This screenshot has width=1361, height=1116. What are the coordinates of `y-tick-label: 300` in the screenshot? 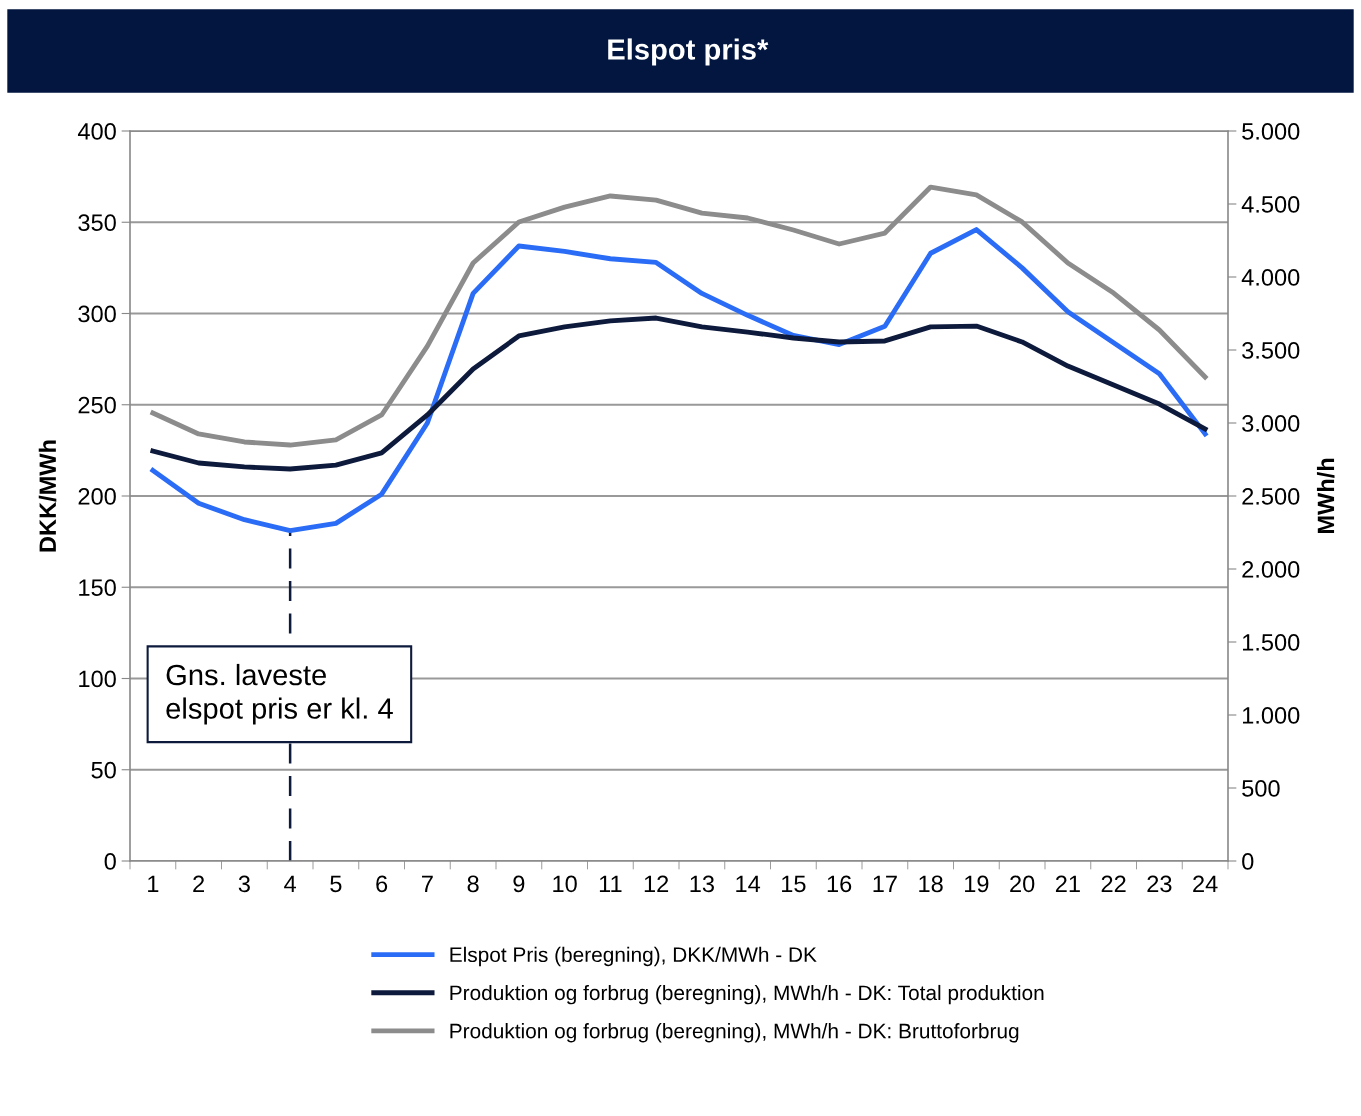 It's located at (97, 314).